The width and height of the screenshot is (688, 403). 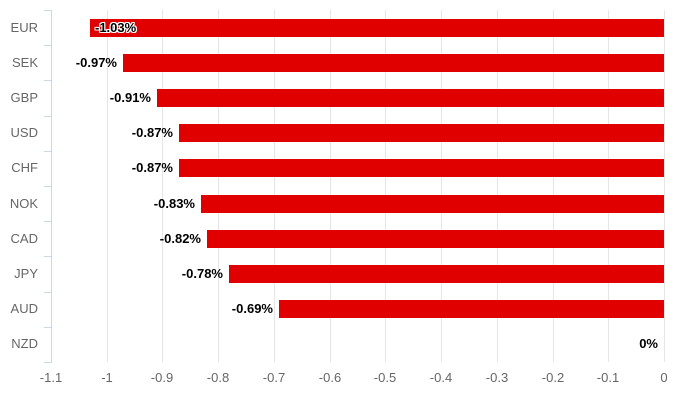 I want to click on x-axis-tick-label: -0.4, so click(x=441, y=377).